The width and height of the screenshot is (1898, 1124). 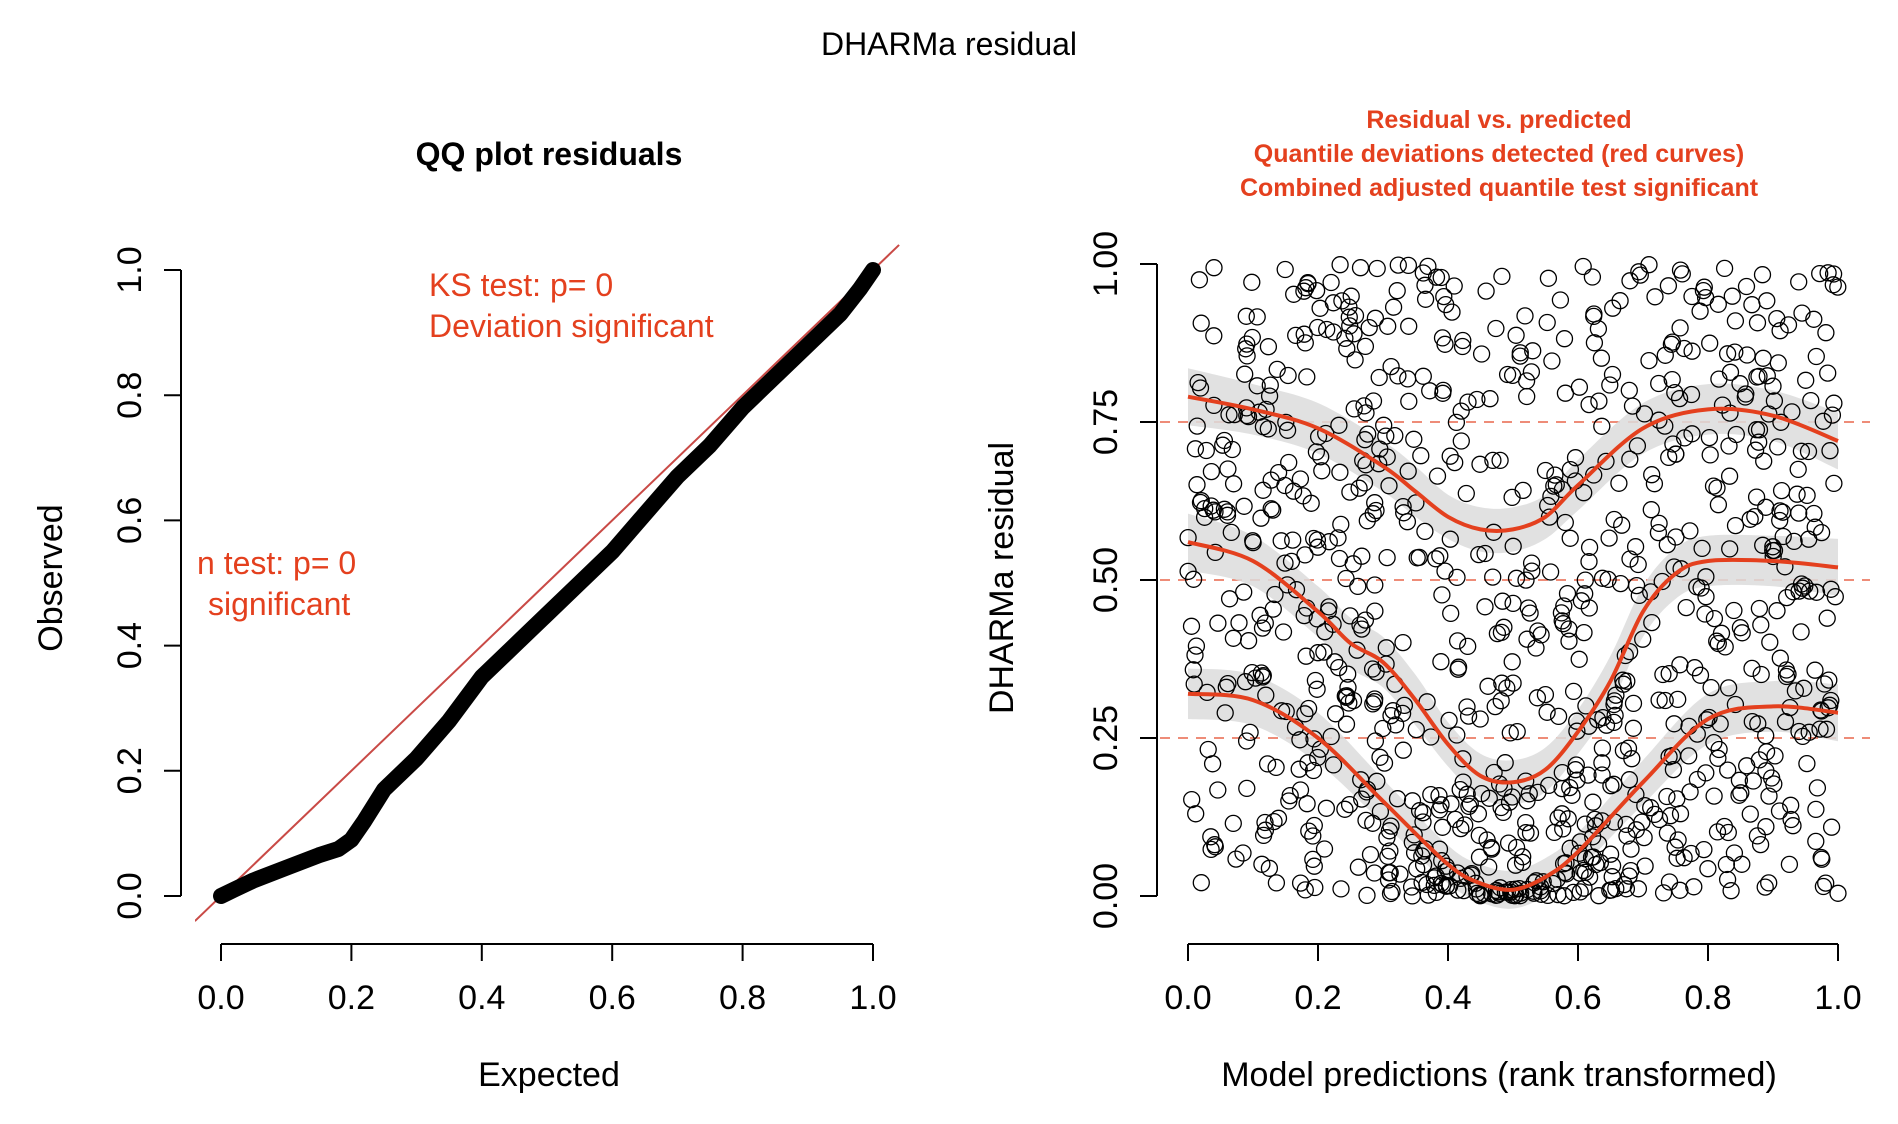 I want to click on rp-x-axis-label: Model predictions (rank transformed), so click(x=1499, y=1075).